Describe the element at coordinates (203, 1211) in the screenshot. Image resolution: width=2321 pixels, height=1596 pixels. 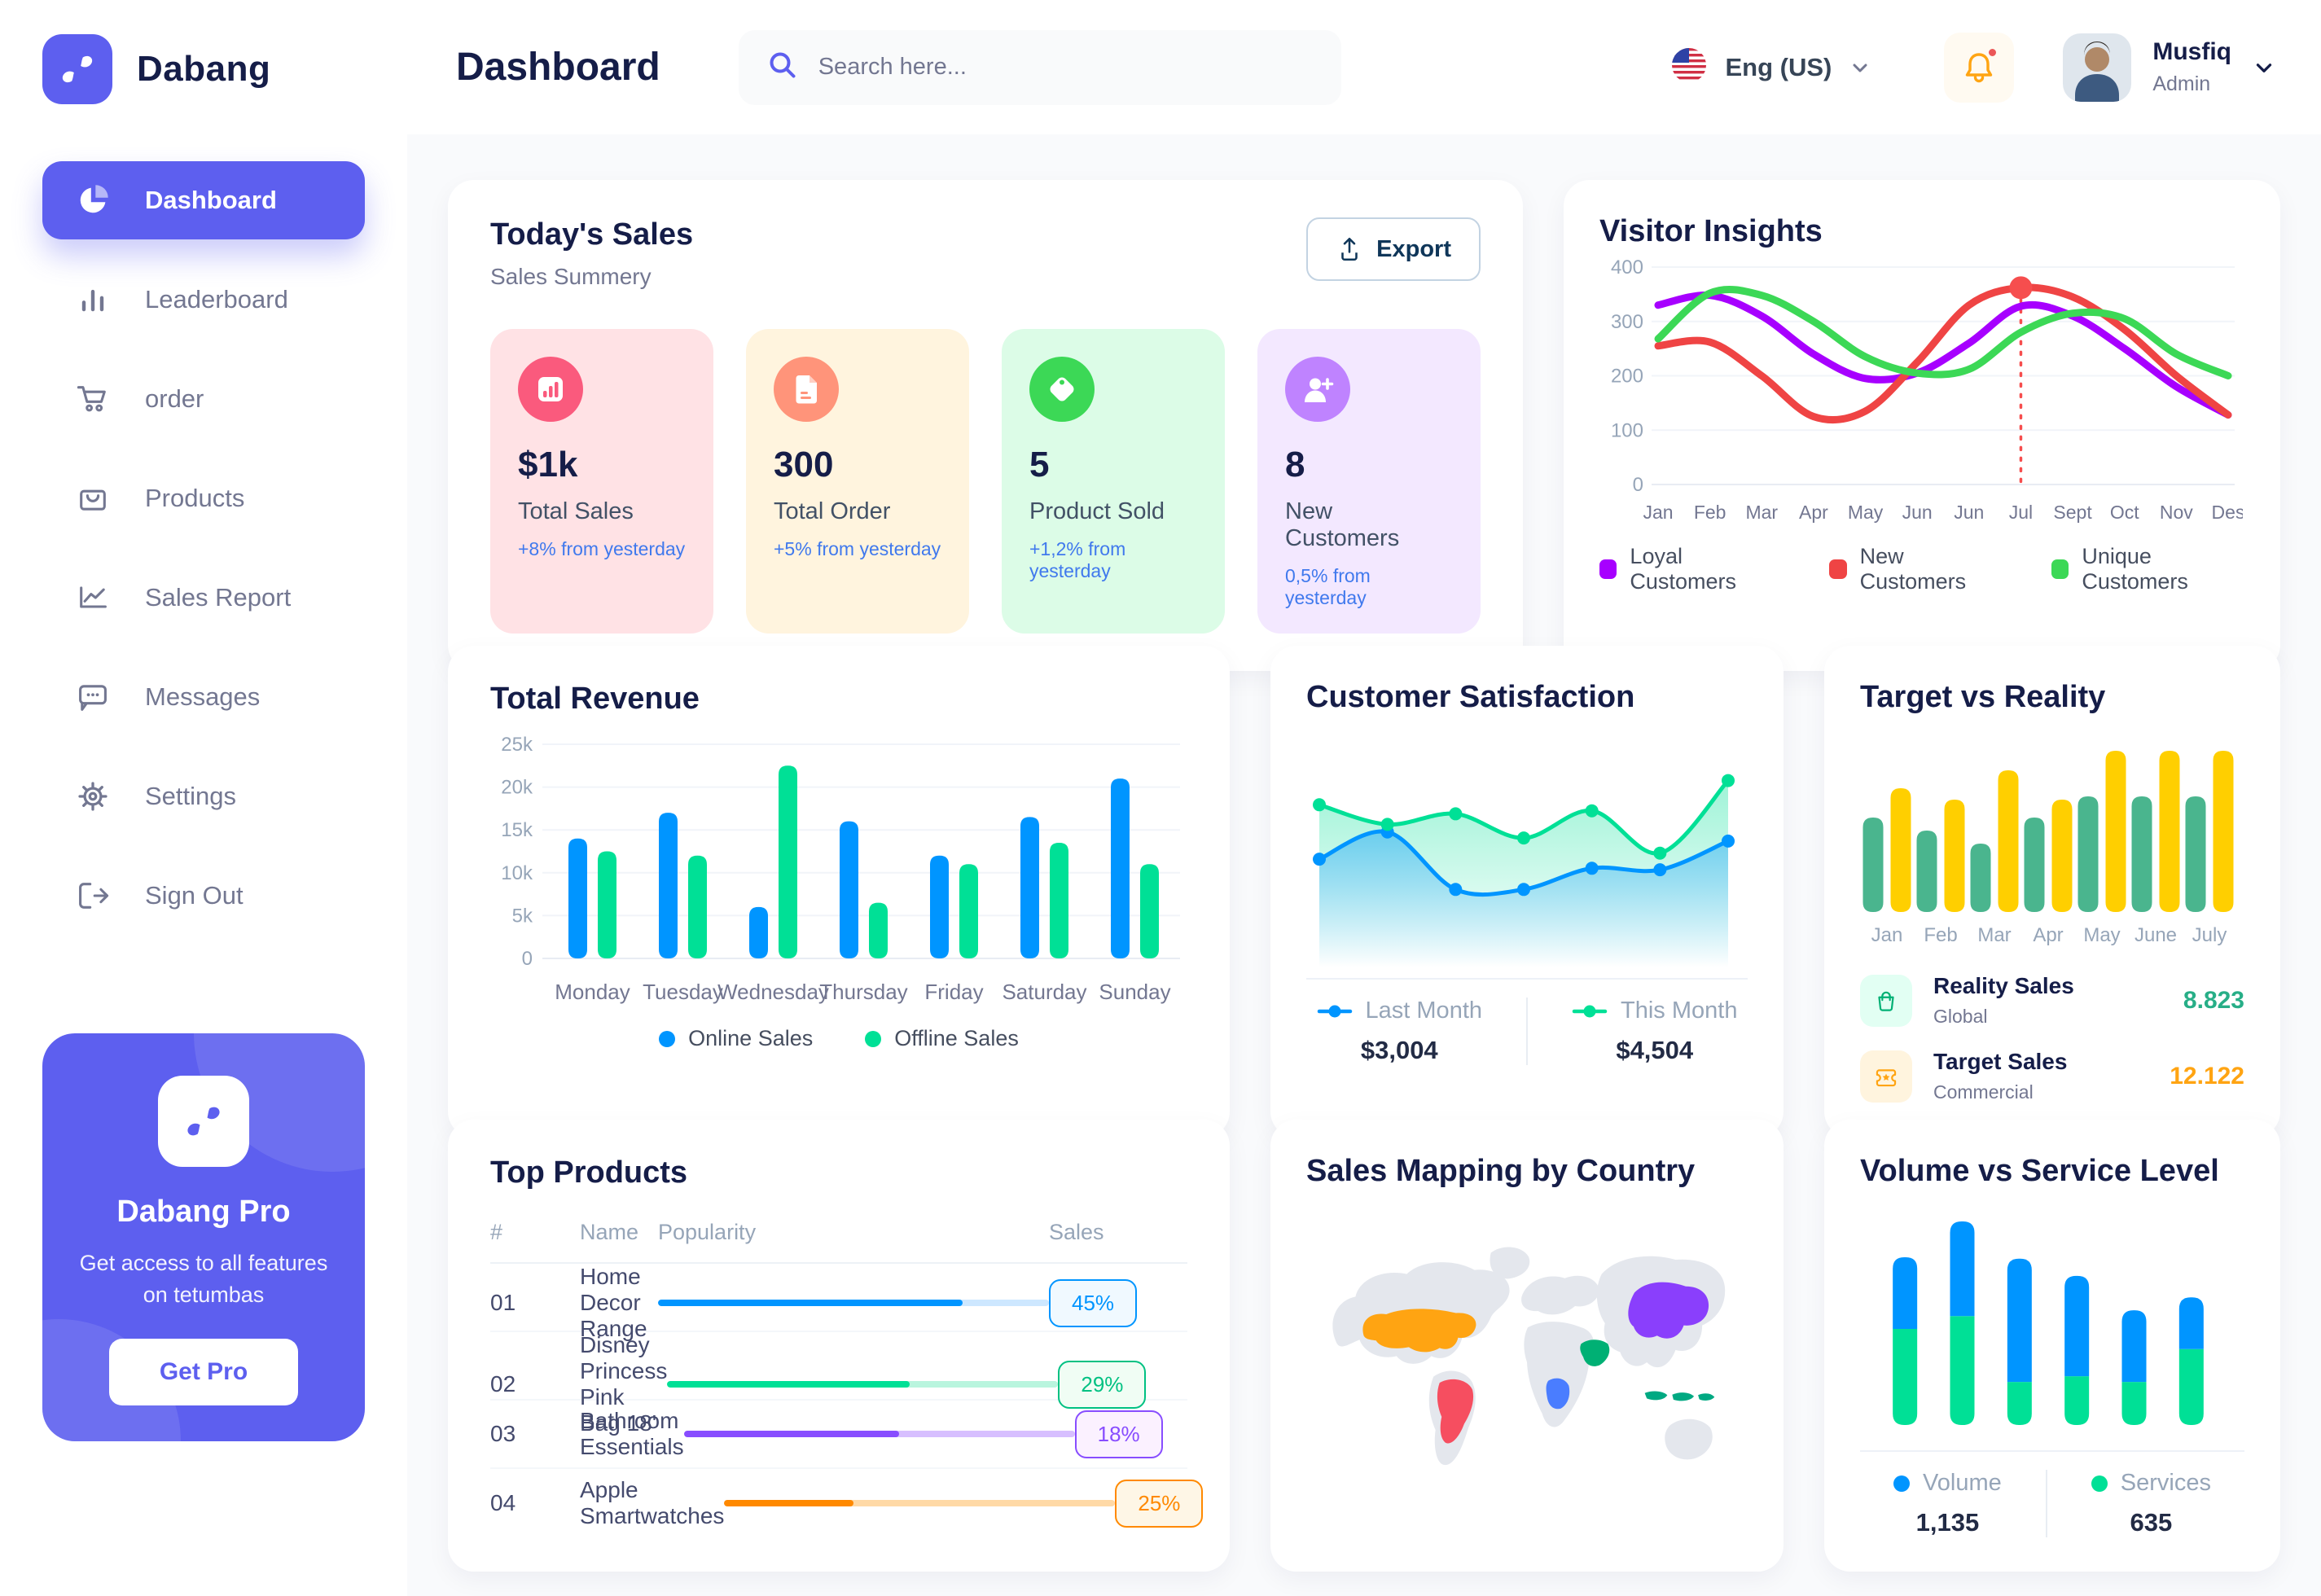
I see `pro-card-title: Dabang Pro` at that location.